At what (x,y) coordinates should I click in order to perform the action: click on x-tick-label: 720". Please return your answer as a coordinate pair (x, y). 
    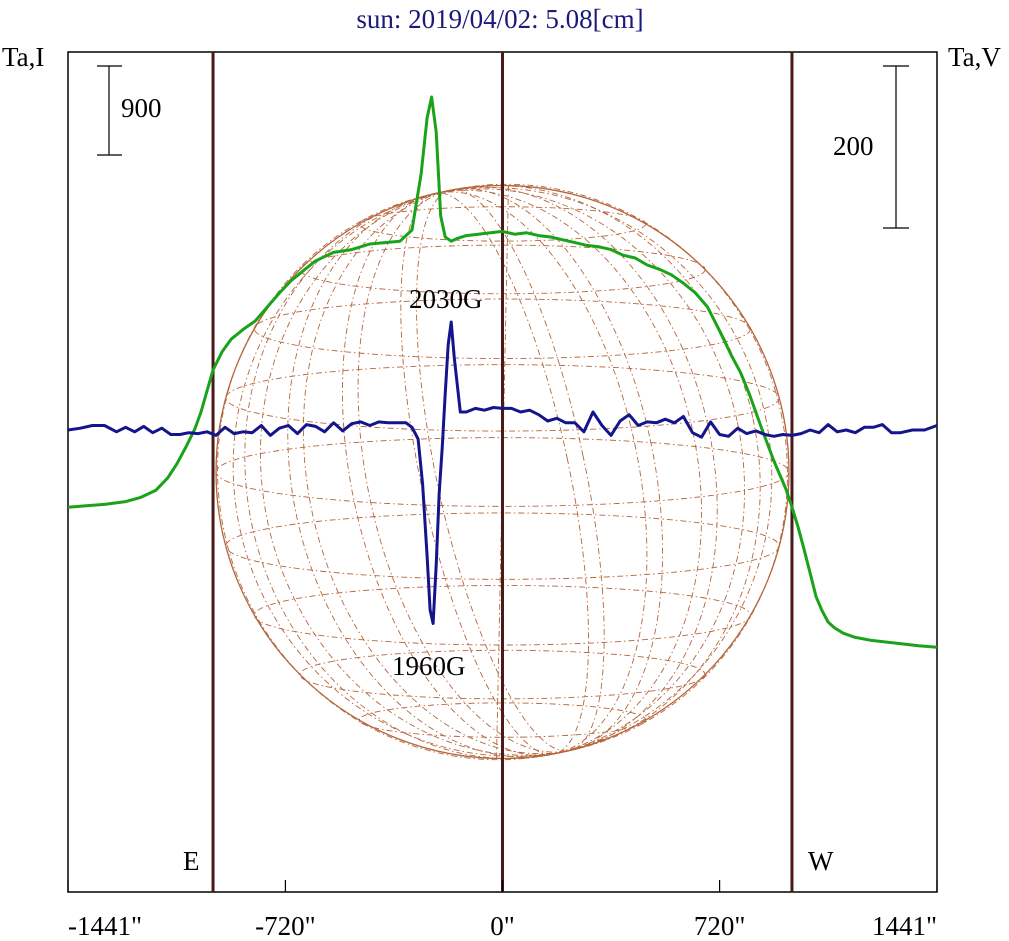
    Looking at the image, I should click on (720, 926).